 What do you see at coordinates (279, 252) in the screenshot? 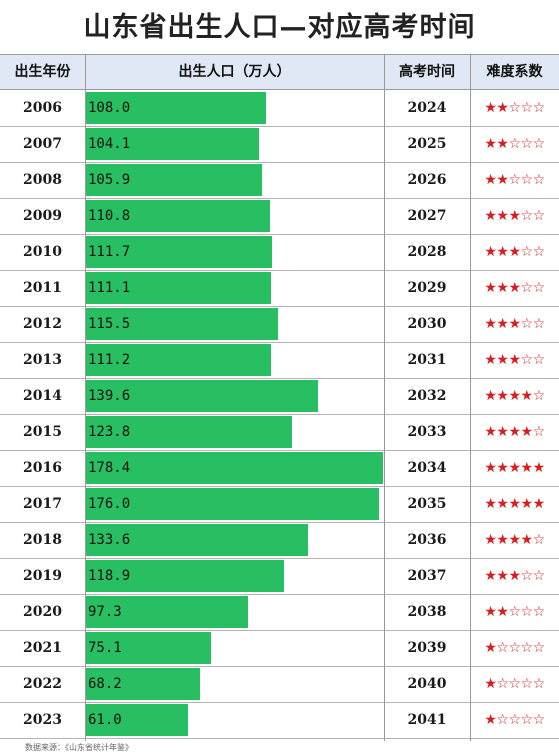
I see `table-row: 2010 111.7 2028 ★★★☆☆` at bounding box center [279, 252].